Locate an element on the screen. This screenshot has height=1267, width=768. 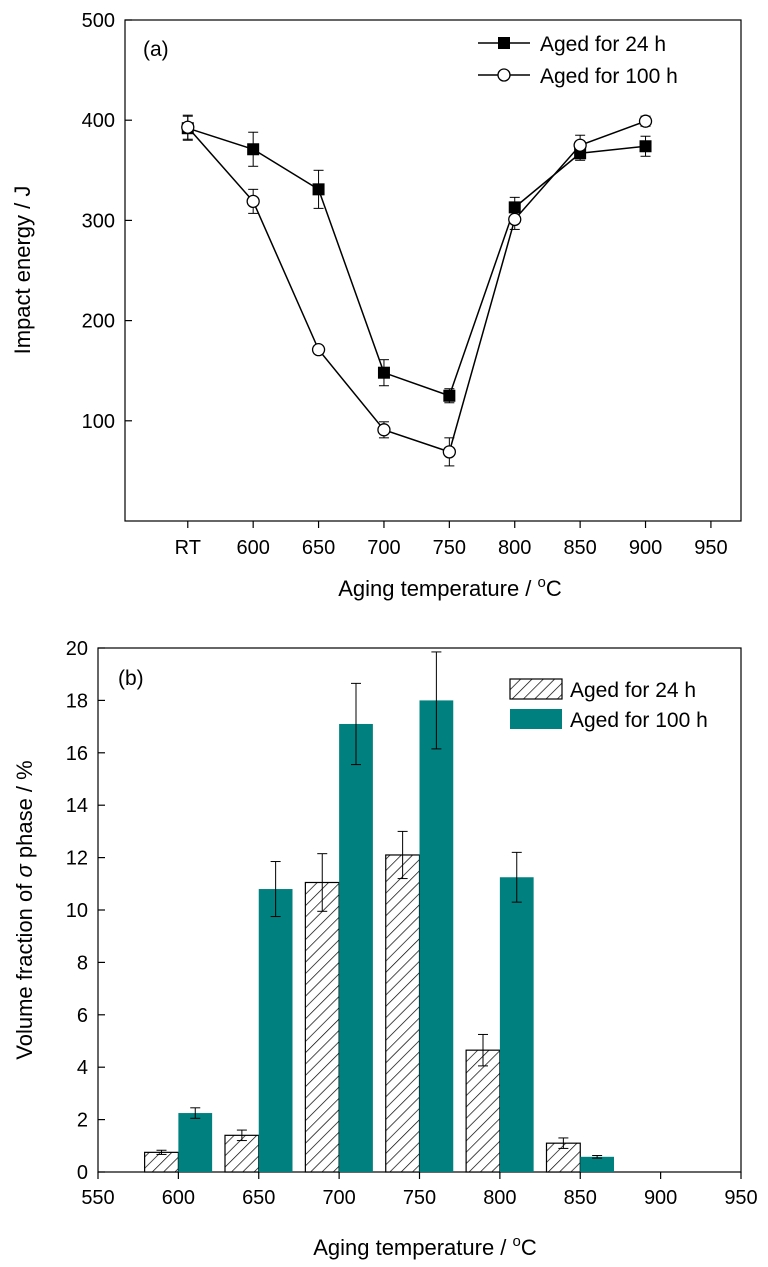
chart-a-y-tick-label: 400 is located at coordinates (98, 121).